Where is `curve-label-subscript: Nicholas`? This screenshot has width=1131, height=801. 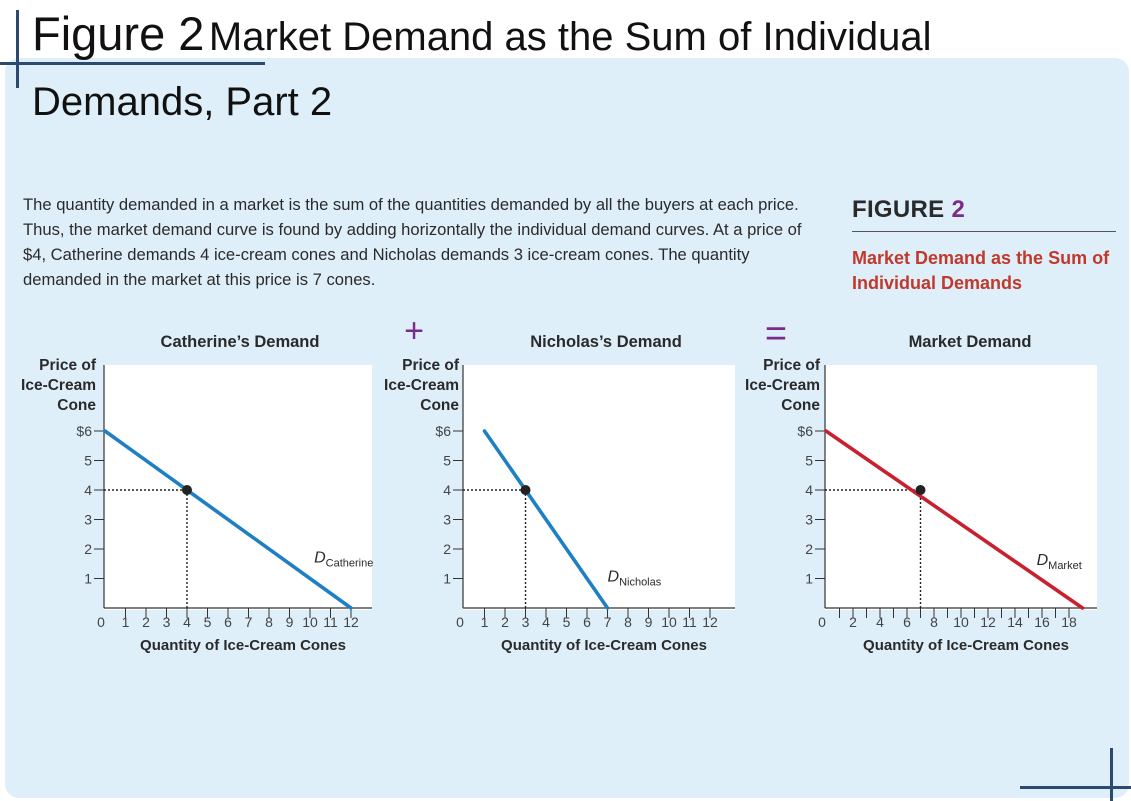
curve-label-subscript: Nicholas is located at coordinates (640, 582).